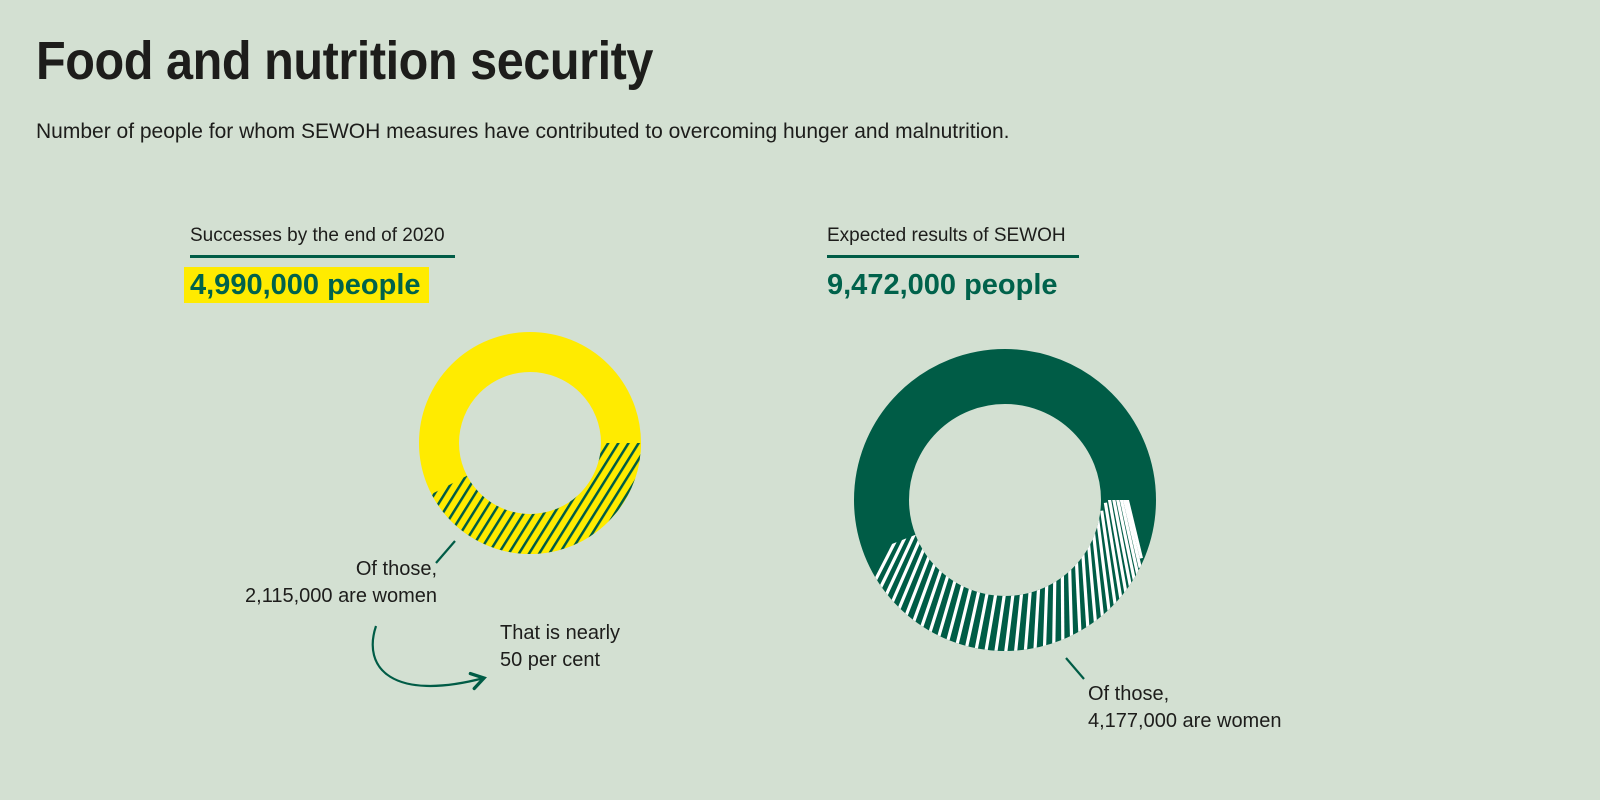 This screenshot has width=1600, height=800. What do you see at coordinates (1129, 694) in the screenshot?
I see `annotation-women-sewoh-line1: Of those,` at bounding box center [1129, 694].